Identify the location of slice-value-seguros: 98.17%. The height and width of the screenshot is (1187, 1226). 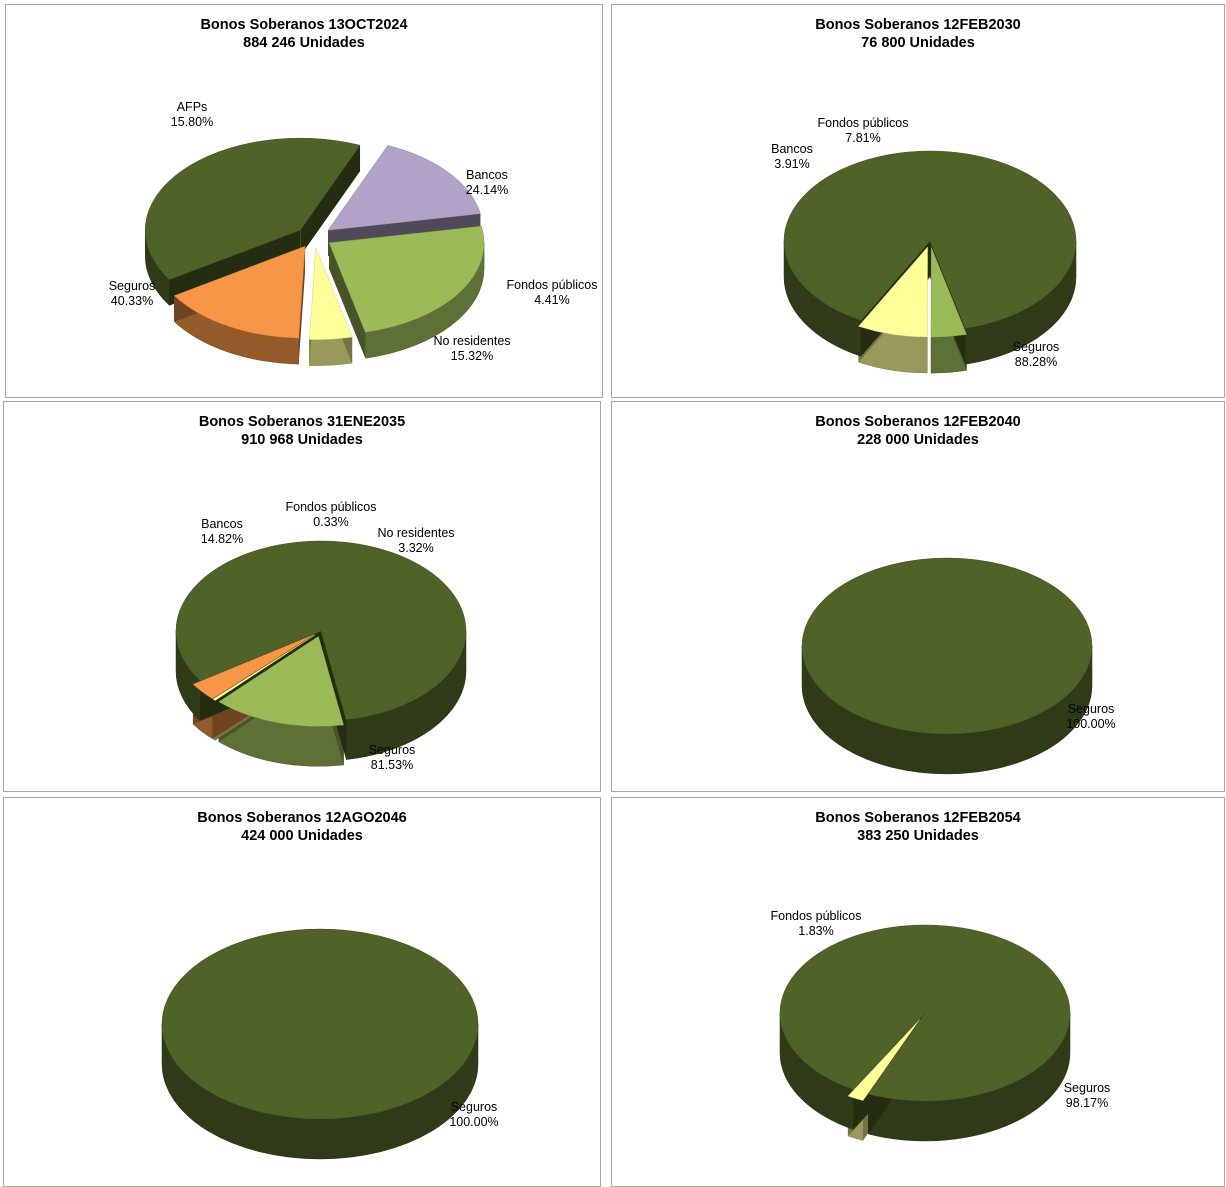
(1087, 1103).